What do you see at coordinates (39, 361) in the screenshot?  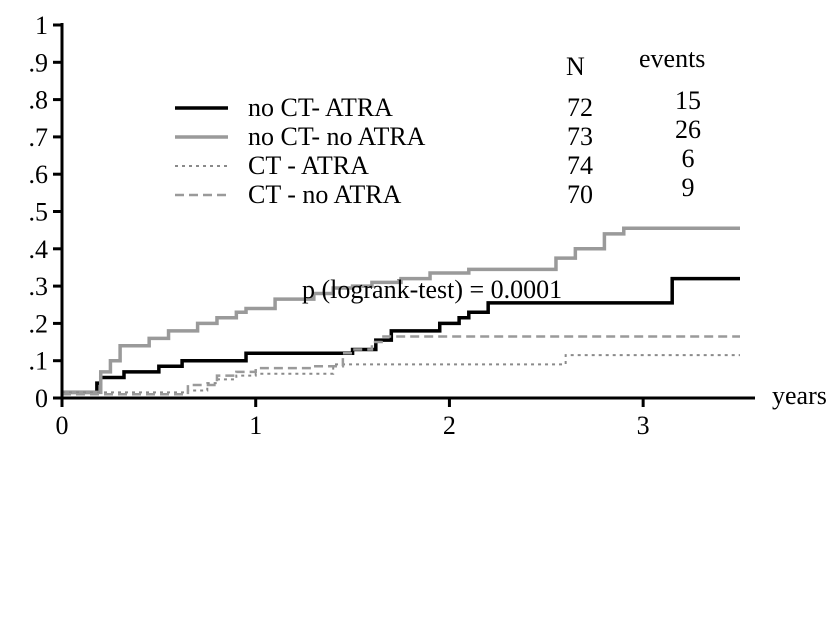 I see `y-tick-label: .1` at bounding box center [39, 361].